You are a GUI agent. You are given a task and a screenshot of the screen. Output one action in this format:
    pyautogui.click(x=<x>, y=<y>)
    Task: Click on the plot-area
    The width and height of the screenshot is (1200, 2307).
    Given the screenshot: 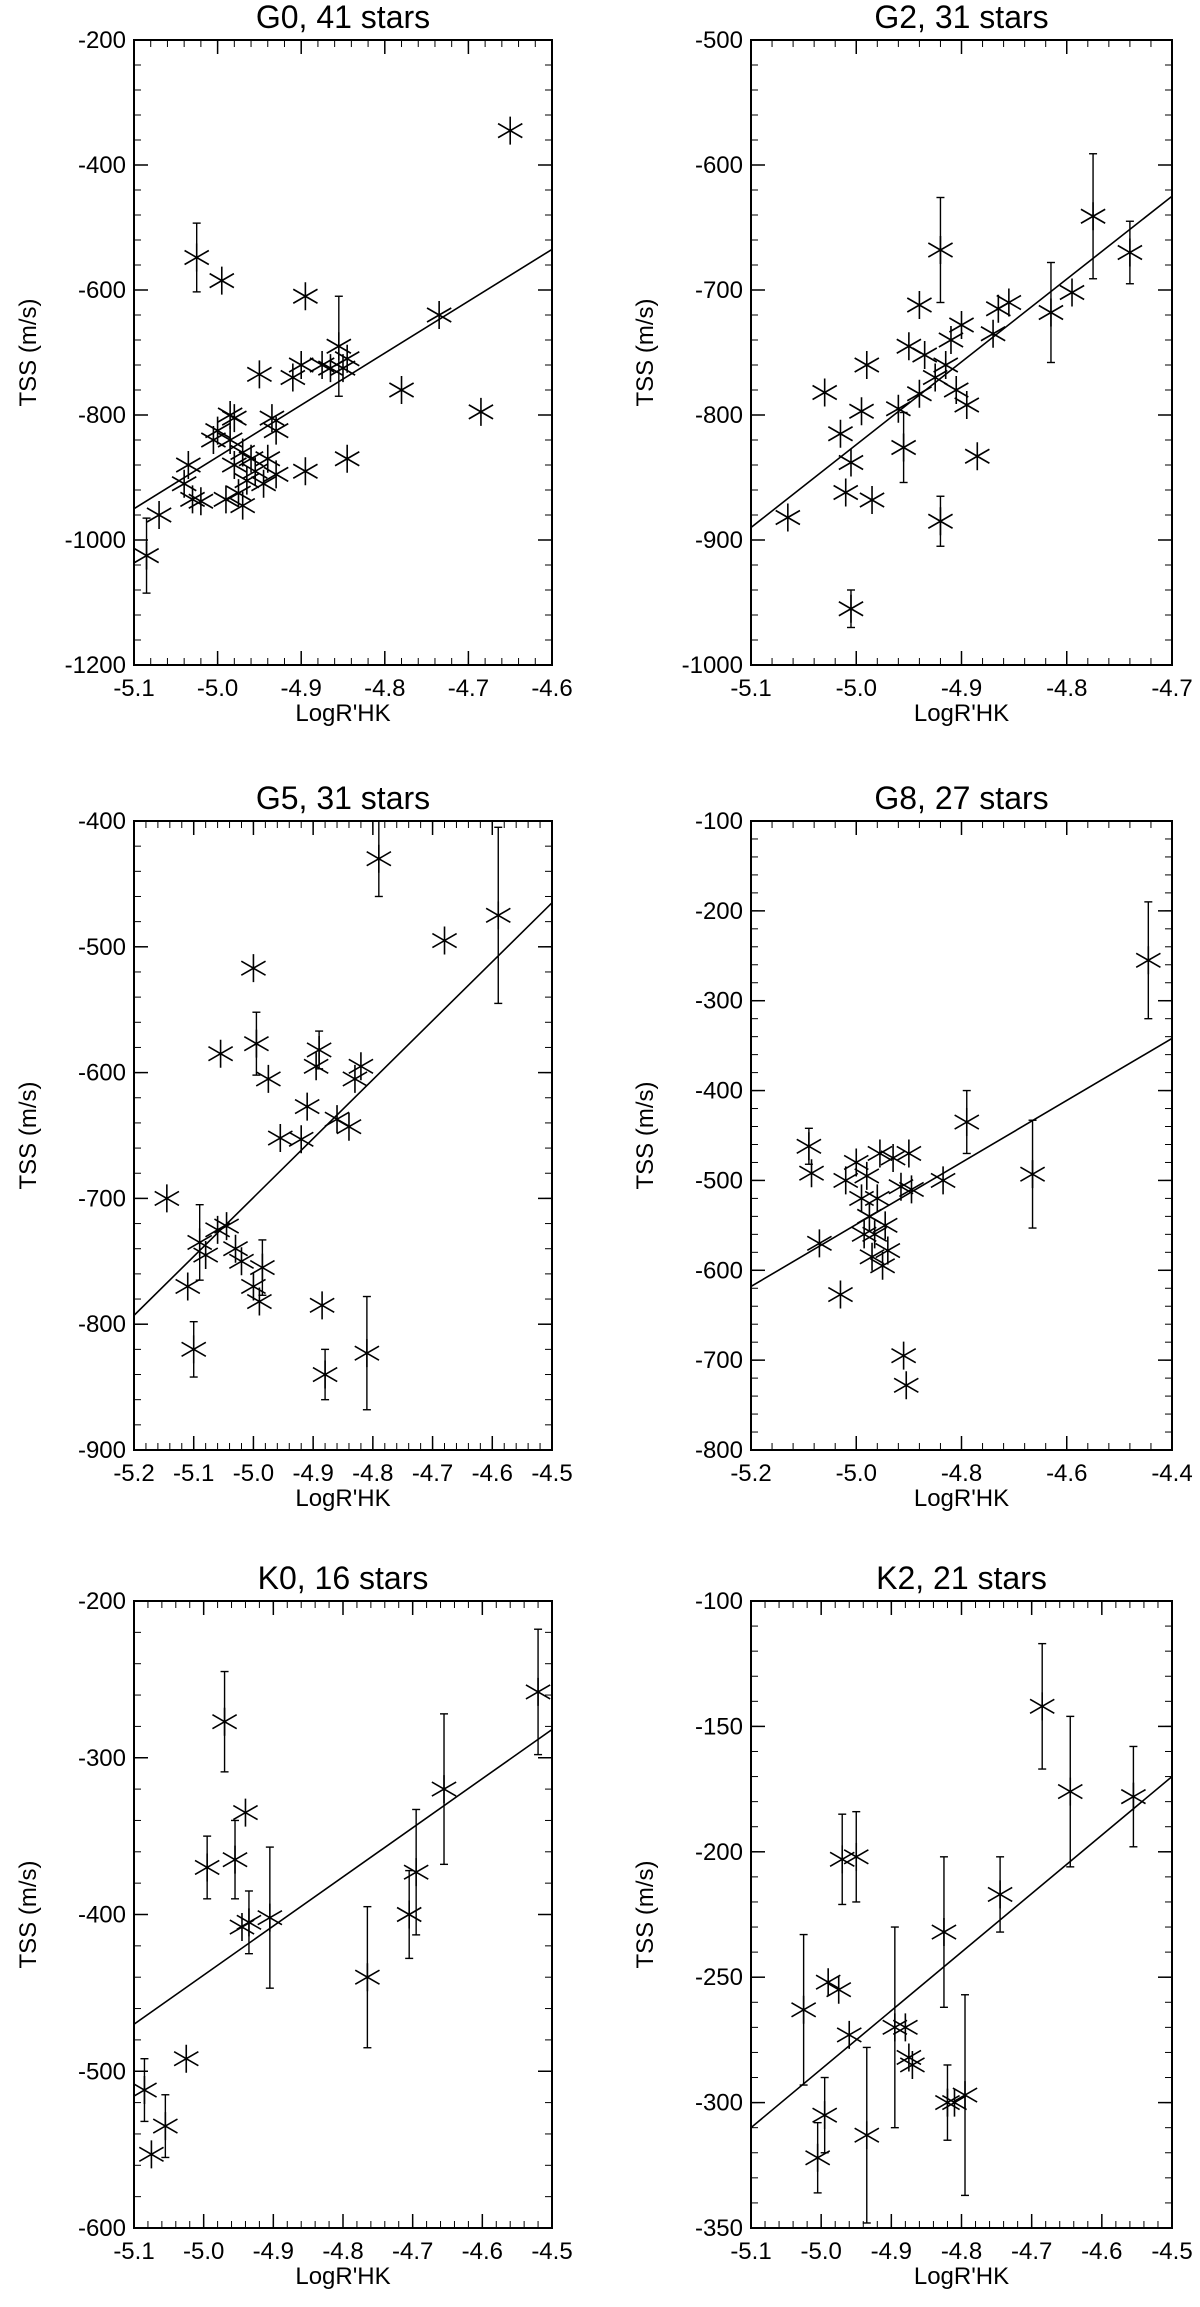 What is the action you would take?
    pyautogui.click(x=961, y=1933)
    